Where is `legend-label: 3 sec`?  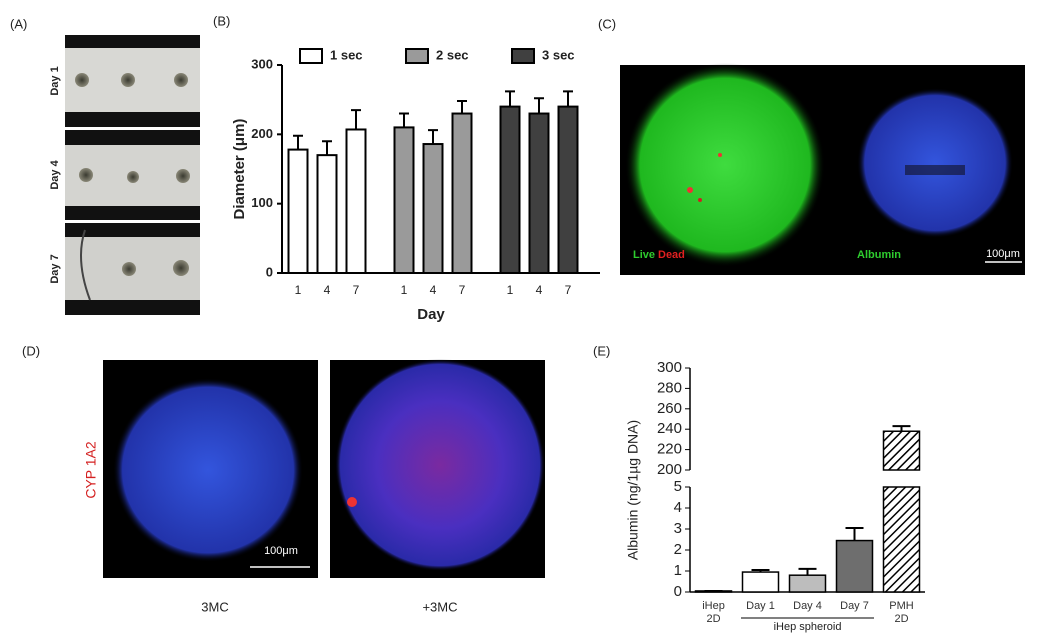 legend-label: 3 sec is located at coordinates (558, 54).